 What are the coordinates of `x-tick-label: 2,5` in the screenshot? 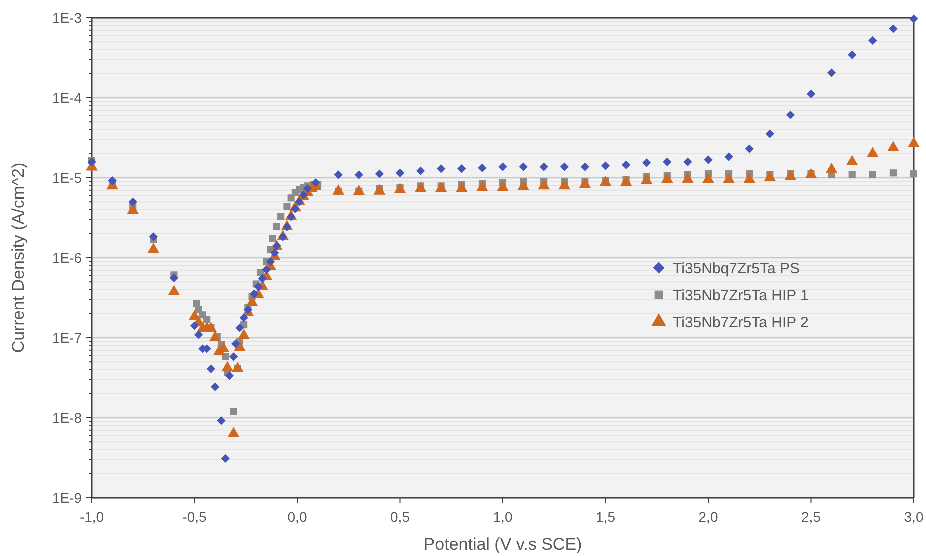 It's located at (812, 517).